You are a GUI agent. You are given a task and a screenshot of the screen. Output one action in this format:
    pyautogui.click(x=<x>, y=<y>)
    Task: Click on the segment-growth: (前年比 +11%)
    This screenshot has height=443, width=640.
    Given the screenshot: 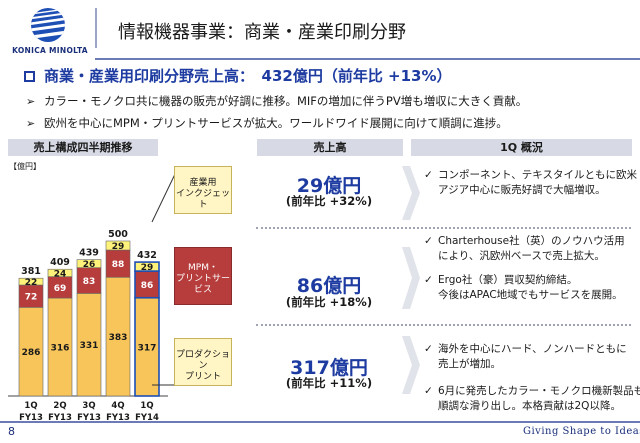 What is the action you would take?
    pyautogui.click(x=329, y=383)
    